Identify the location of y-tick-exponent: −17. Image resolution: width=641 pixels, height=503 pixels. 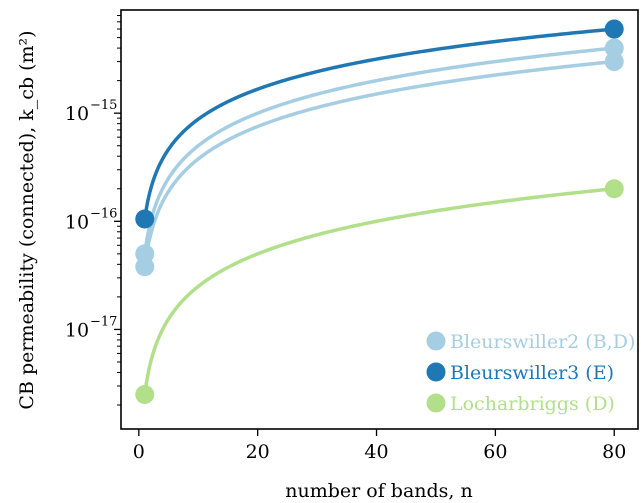
(103, 321).